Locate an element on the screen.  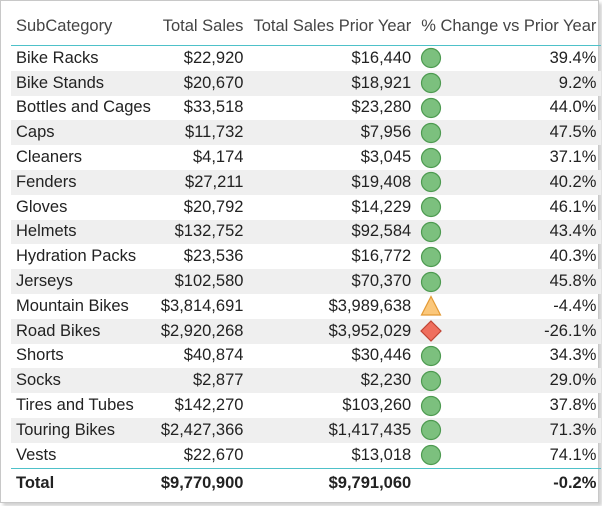
table-row: Touring Bikes $2,427,366 $1,417,435 71.3% is located at coordinates (306, 430).